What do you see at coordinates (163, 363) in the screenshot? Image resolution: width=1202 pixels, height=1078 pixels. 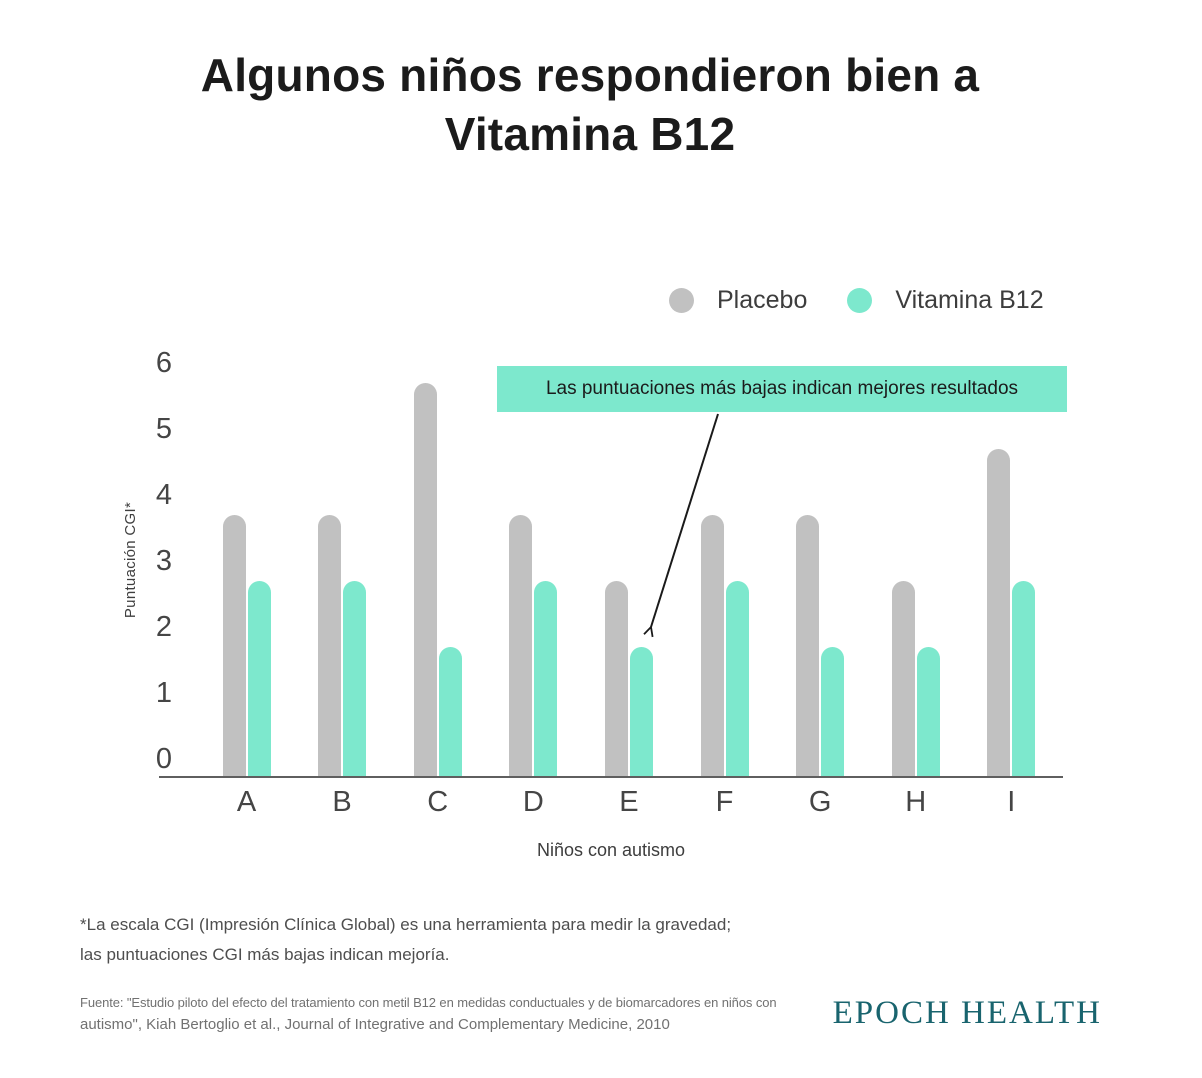 I see `y-tick-label-6: 6` at bounding box center [163, 363].